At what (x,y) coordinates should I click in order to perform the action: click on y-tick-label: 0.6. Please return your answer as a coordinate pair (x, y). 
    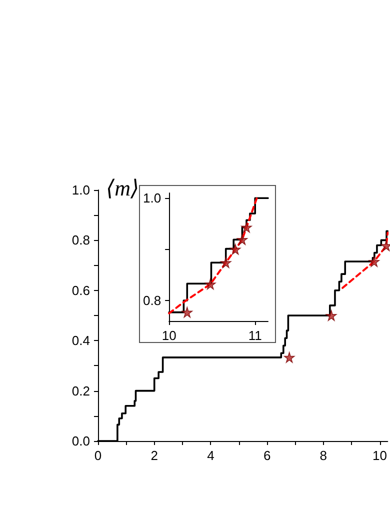
    Looking at the image, I should click on (81, 290).